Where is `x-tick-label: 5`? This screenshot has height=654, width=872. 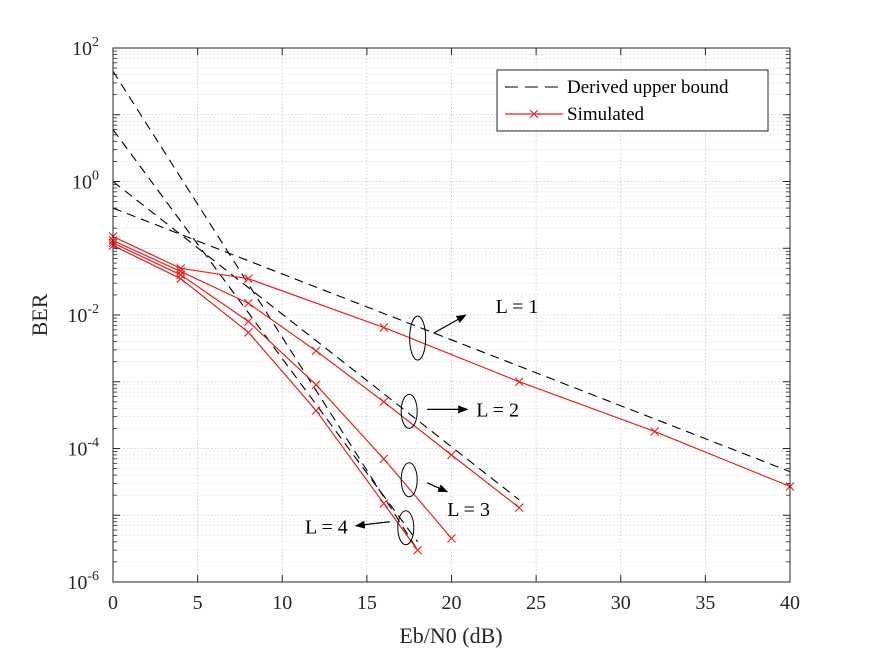 x-tick-label: 5 is located at coordinates (198, 603).